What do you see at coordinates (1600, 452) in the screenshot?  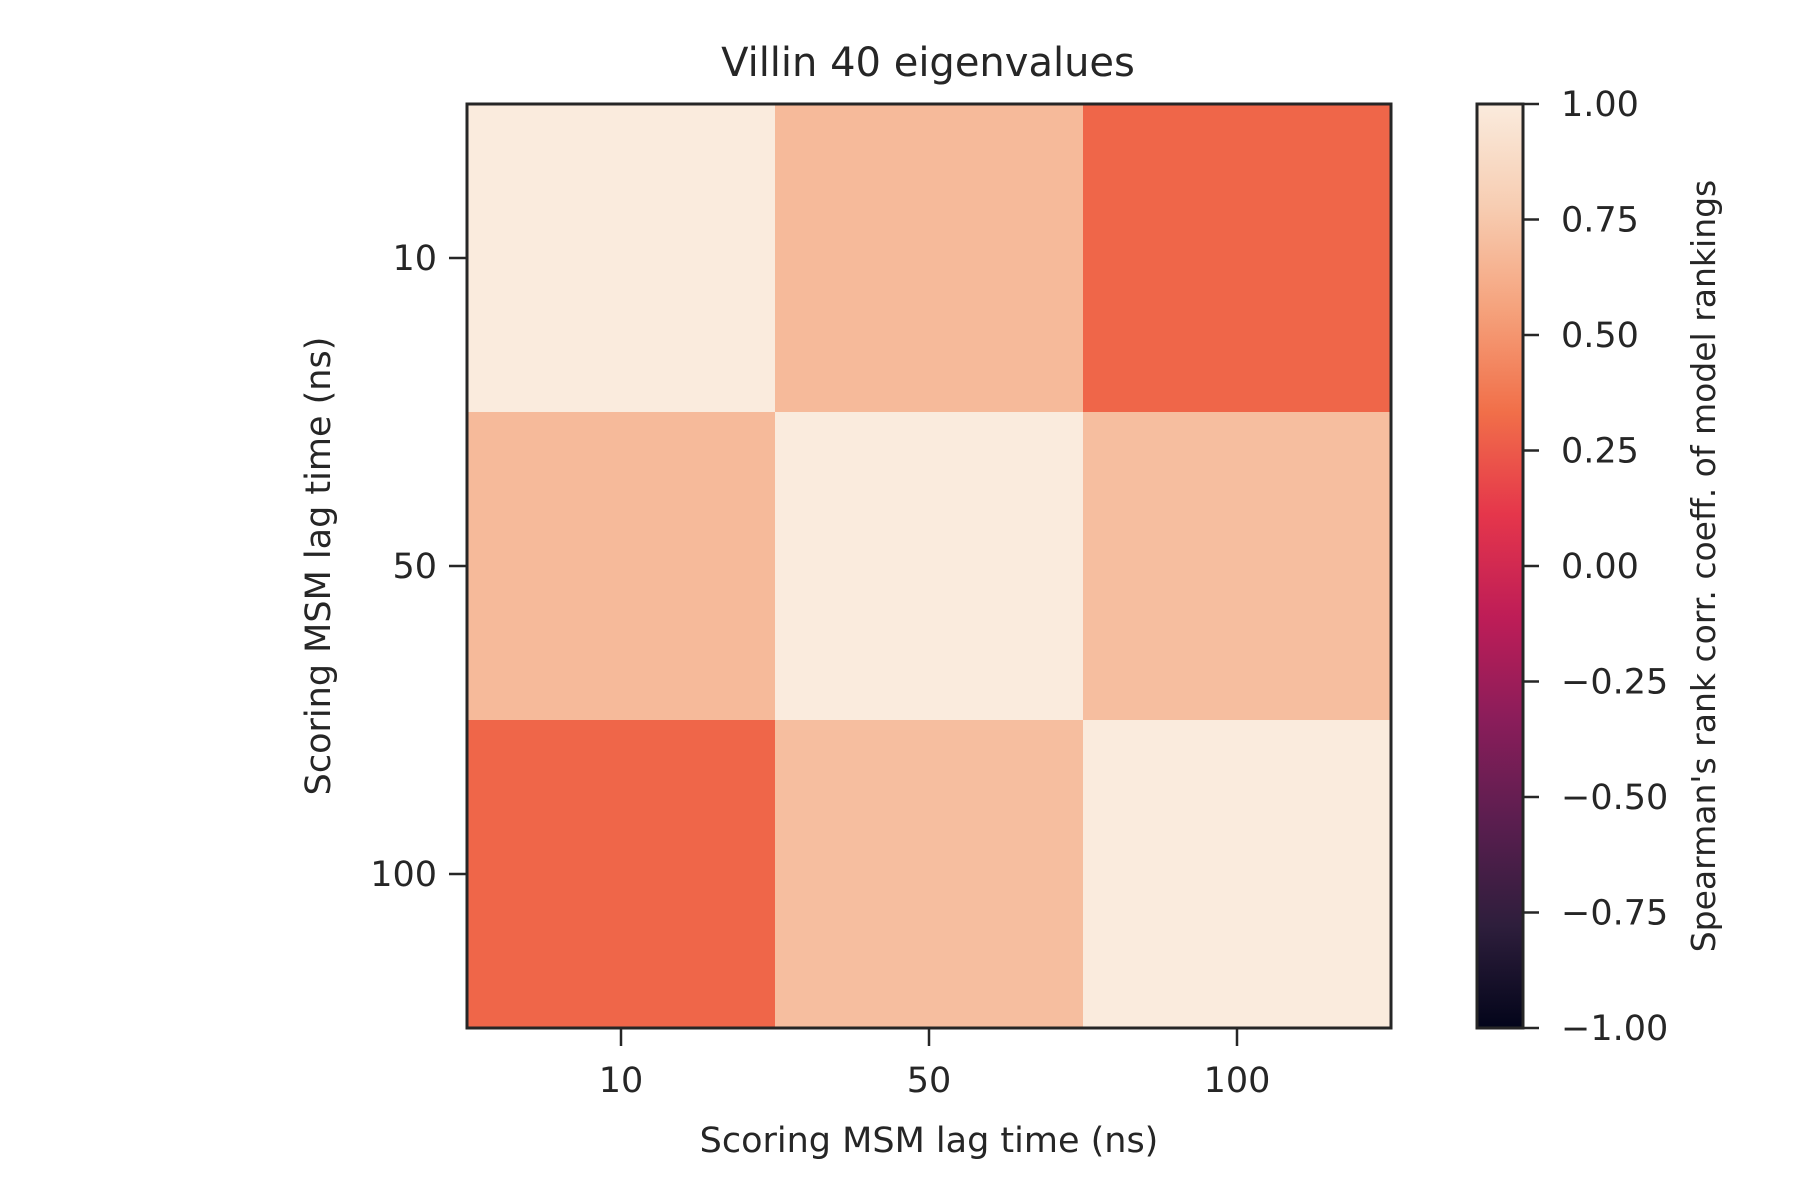 I see `colorbar-tick-label: 0.25` at bounding box center [1600, 452].